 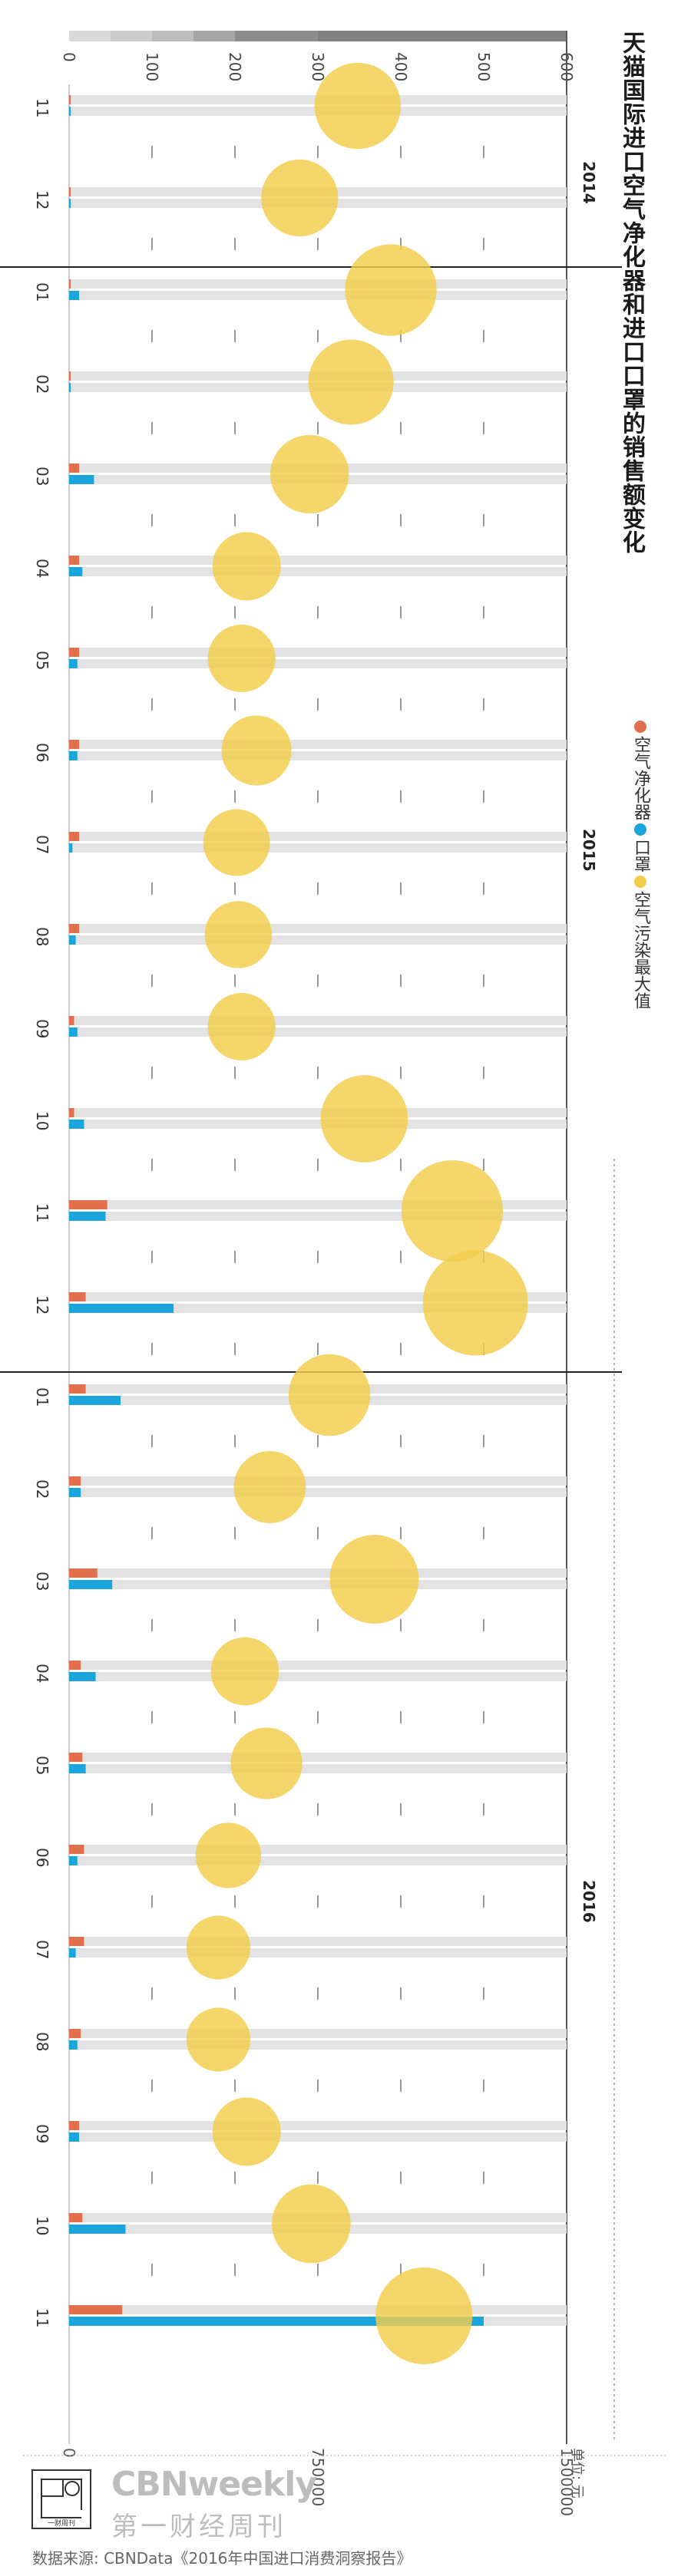 I want to click on sales-tick-label: 750000, so click(x=318, y=2477).